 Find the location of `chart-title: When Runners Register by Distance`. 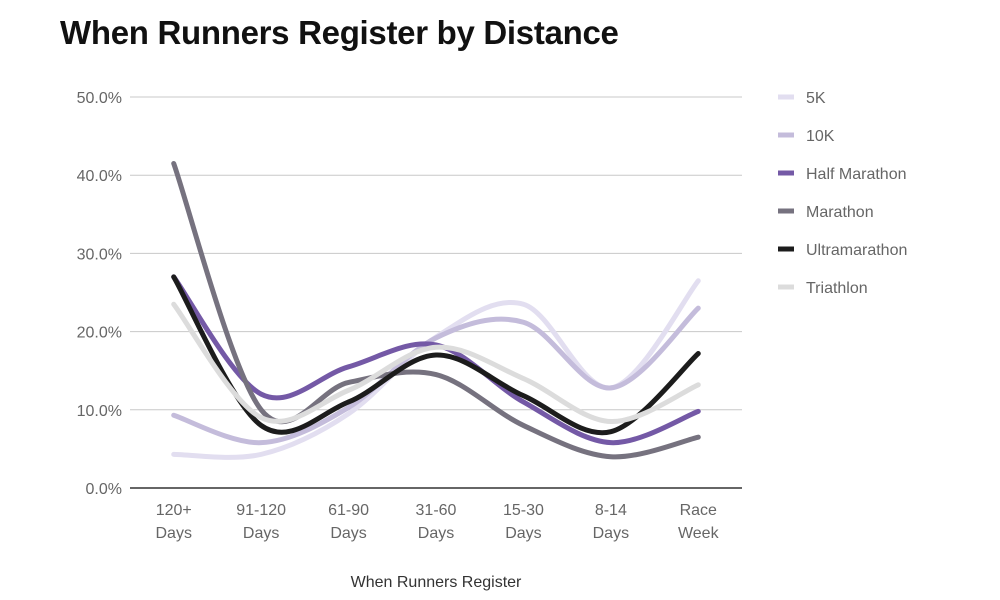

chart-title: When Runners Register by Distance is located at coordinates (339, 32).